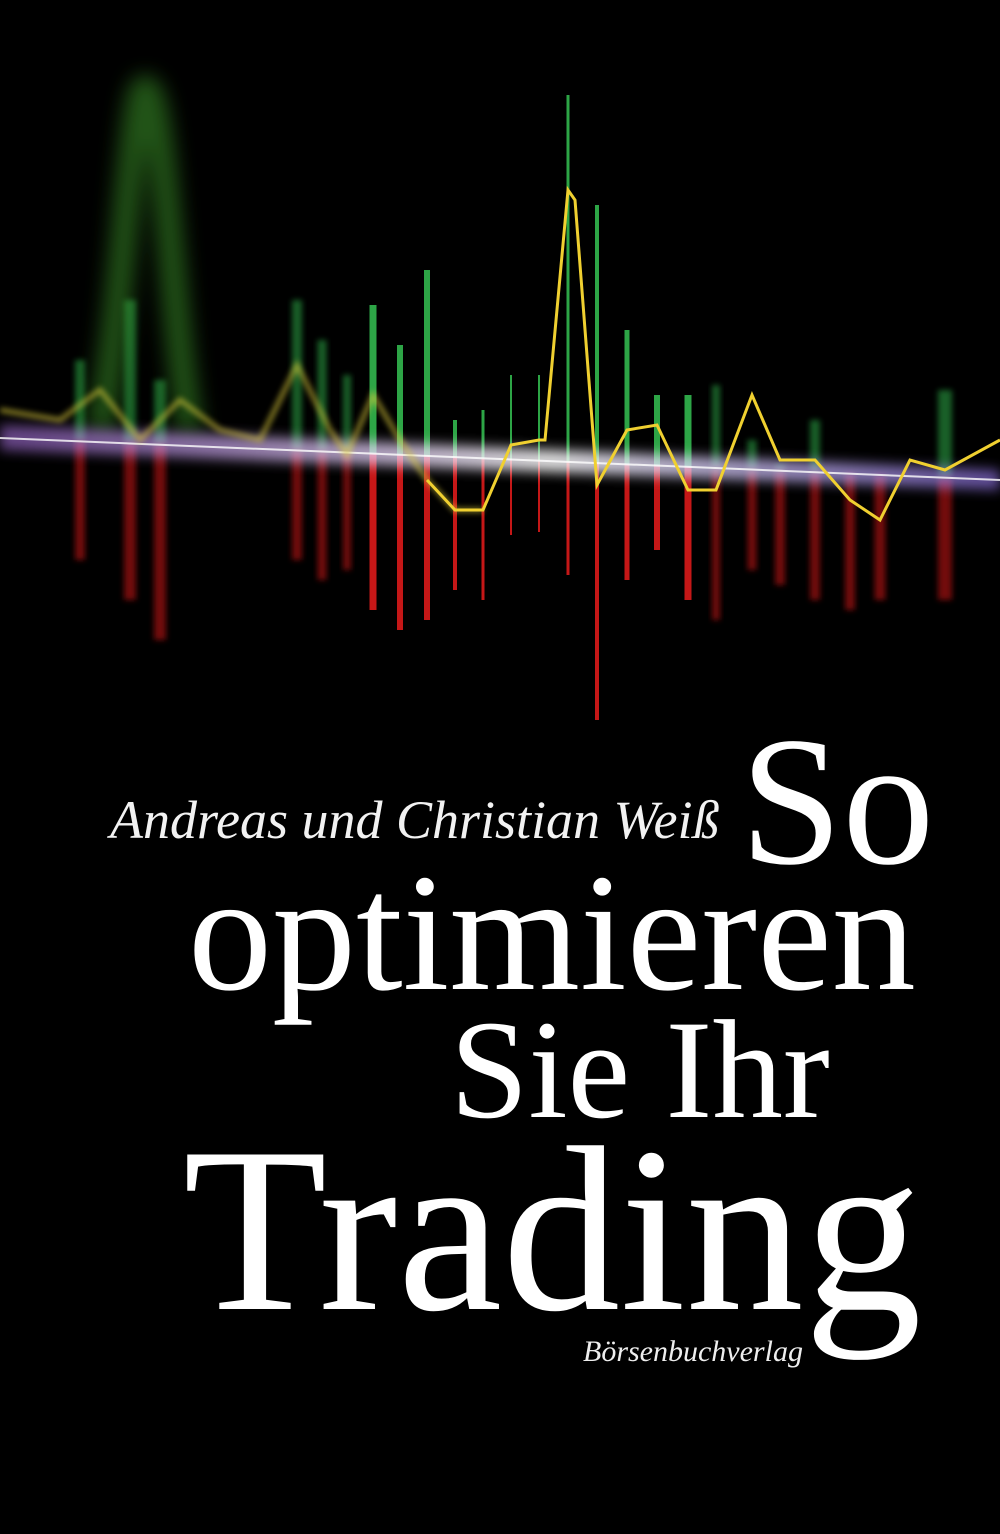 This screenshot has height=1534, width=1000. Describe the element at coordinates (552, 1230) in the screenshot. I see `title-line-4: Trading` at that location.